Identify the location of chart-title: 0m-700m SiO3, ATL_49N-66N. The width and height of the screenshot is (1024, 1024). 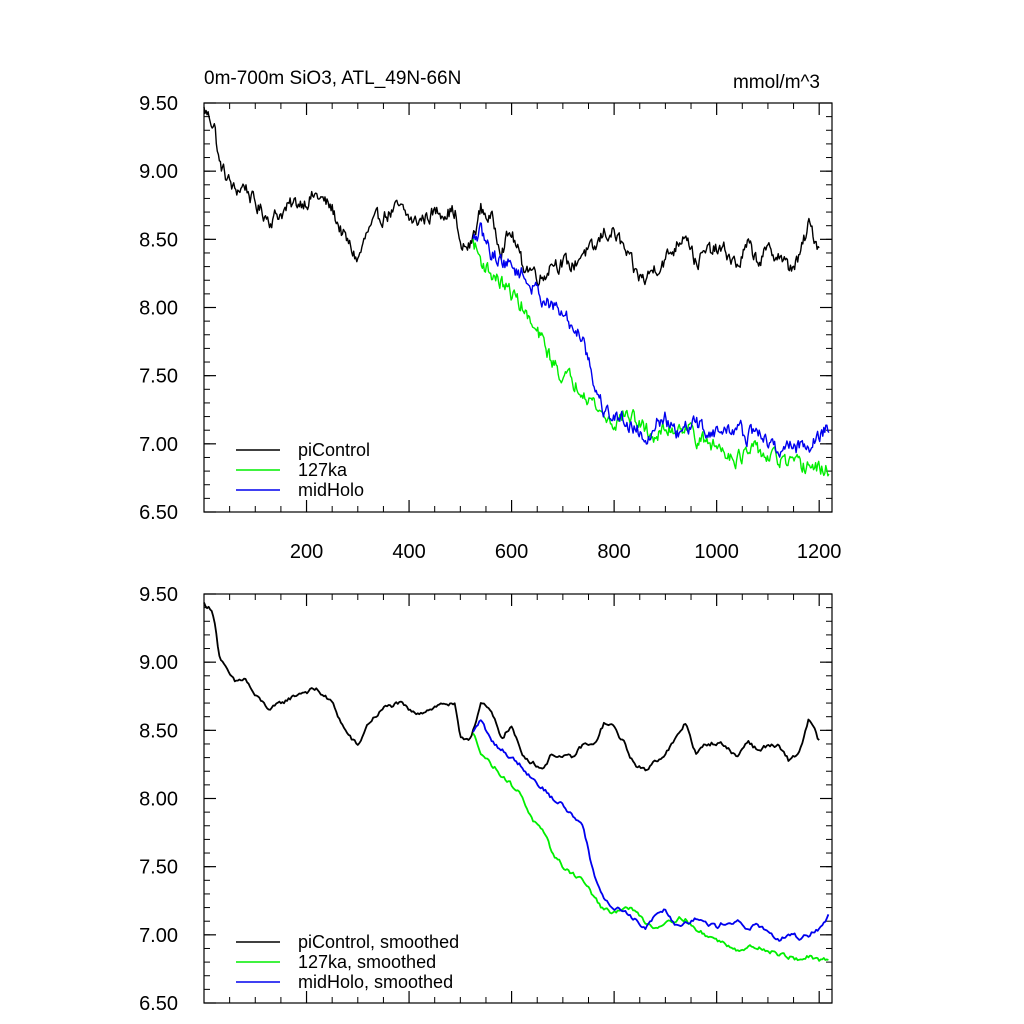
(332, 78).